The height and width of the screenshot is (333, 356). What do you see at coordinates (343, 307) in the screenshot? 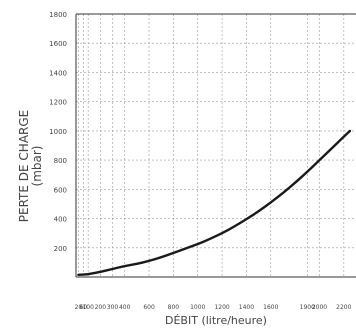
I see `x-tick-label: 2200` at bounding box center [343, 307].